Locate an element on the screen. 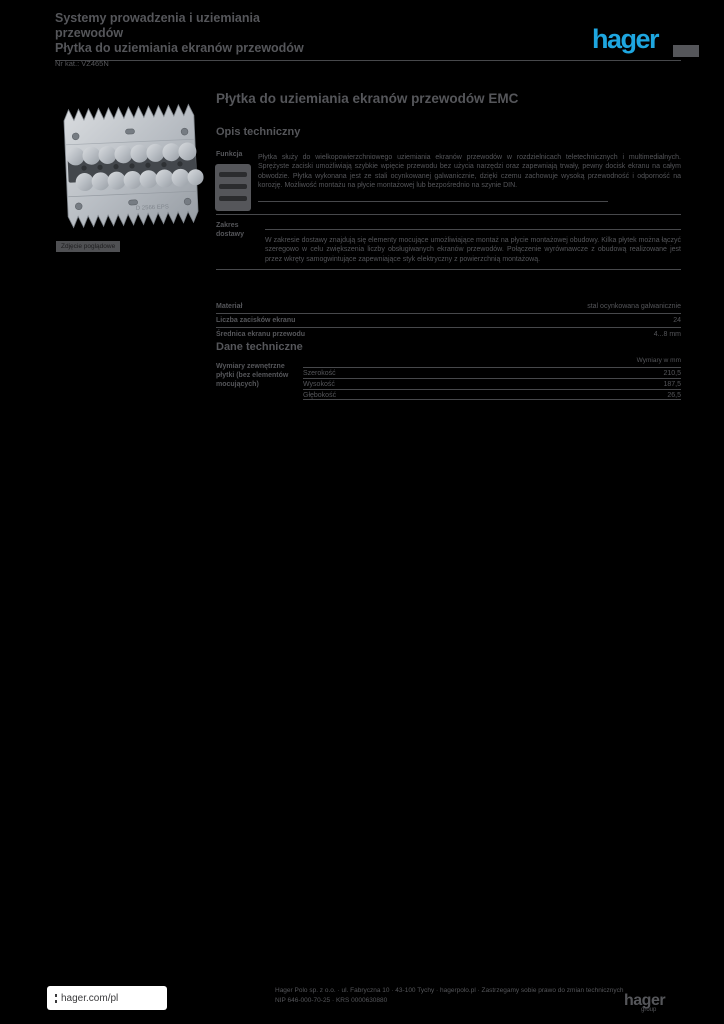 The height and width of the screenshot is (1024, 724). doc-reference: Nr kat.: VZ465N is located at coordinates (82, 63).